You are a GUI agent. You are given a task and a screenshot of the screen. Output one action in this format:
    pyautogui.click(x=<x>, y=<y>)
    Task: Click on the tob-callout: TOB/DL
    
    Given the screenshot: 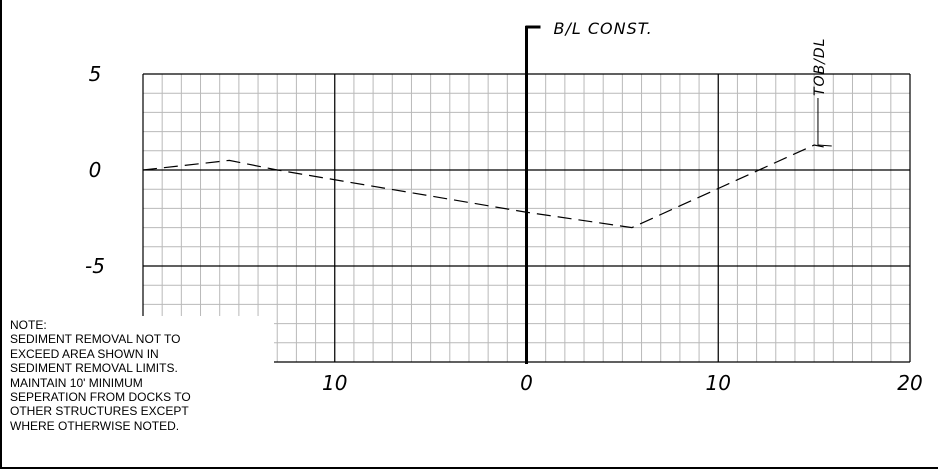 What is the action you would take?
    pyautogui.click(x=822, y=92)
    